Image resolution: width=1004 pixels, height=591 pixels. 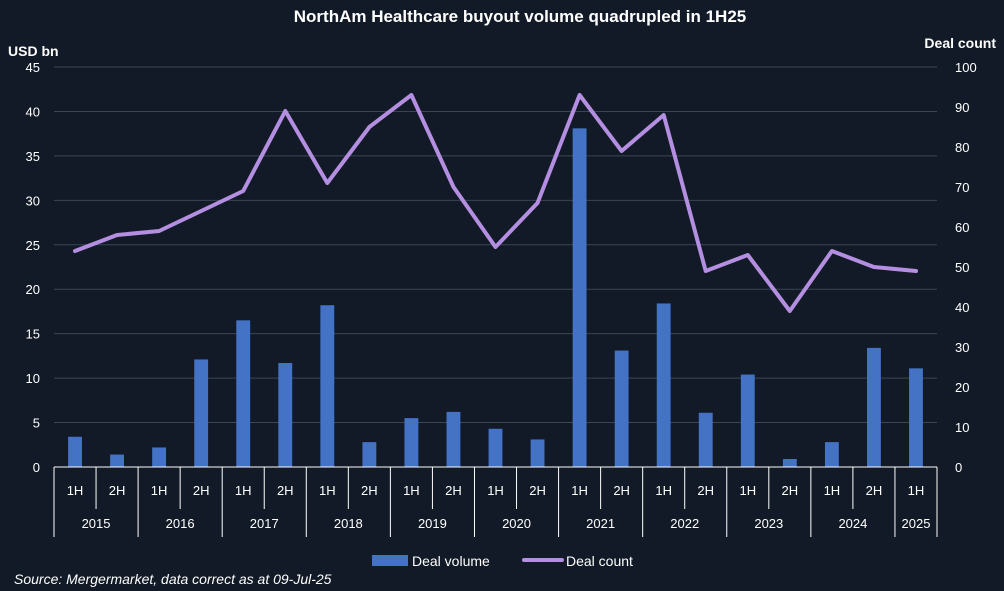 I want to click on right-tick-label: 20, so click(x=962, y=387).